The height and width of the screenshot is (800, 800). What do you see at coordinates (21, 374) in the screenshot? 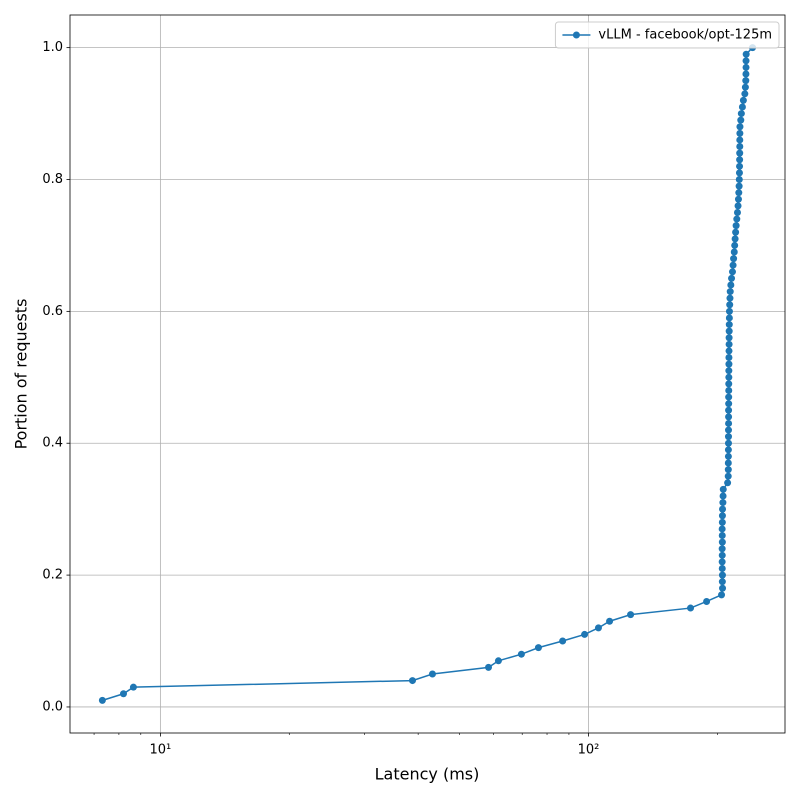
I see `y-axis-label: Portion of requests` at bounding box center [21, 374].